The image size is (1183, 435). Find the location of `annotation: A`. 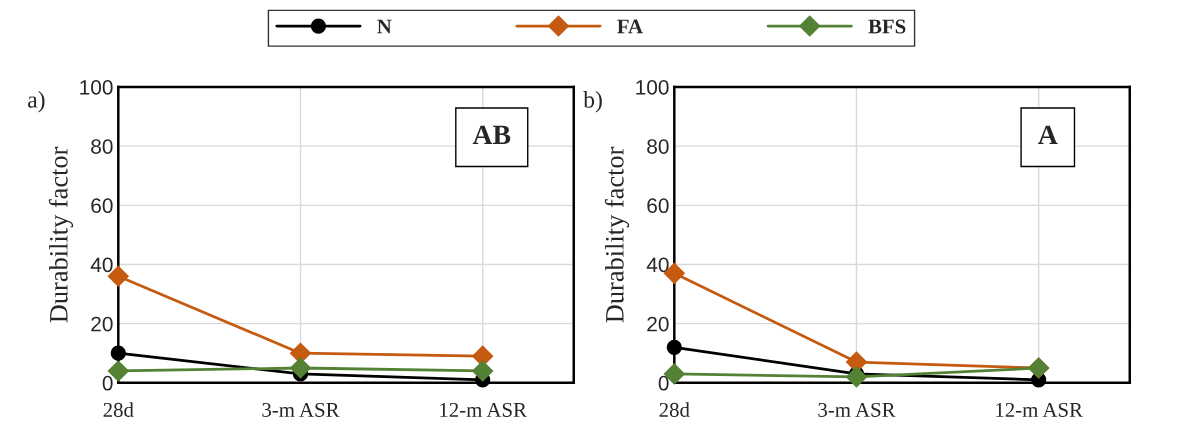

annotation: A is located at coordinates (1048, 134).